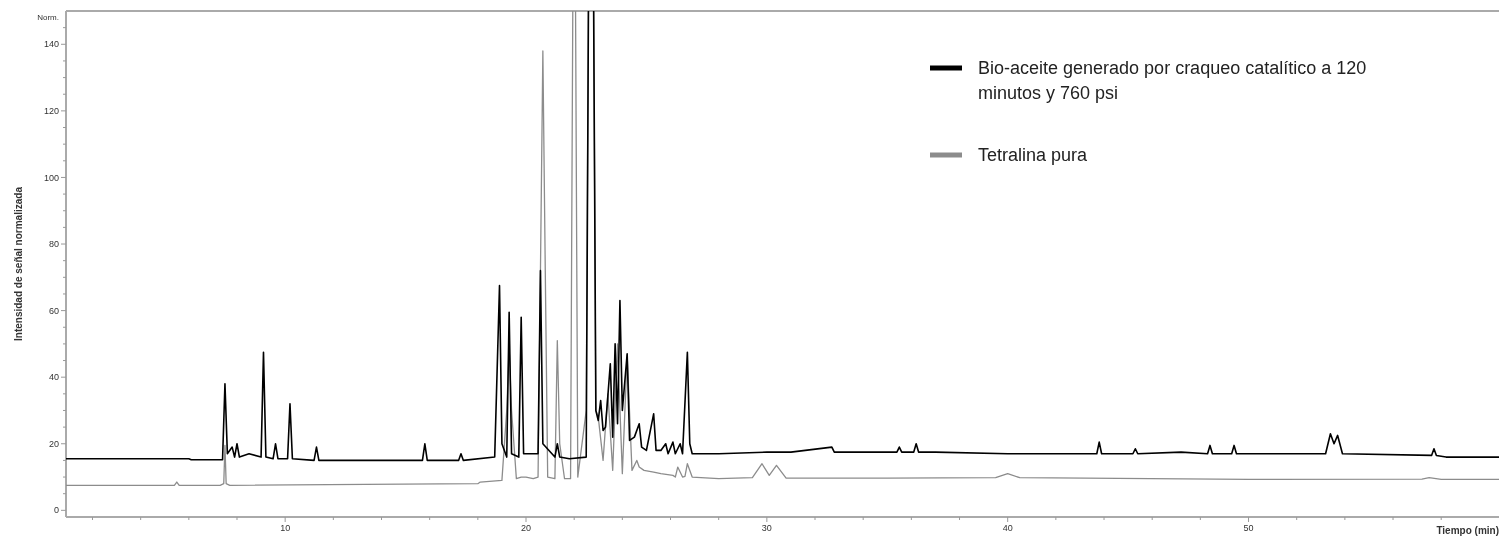  What do you see at coordinates (53, 443) in the screenshot?
I see `y-tick-label: 20` at bounding box center [53, 443].